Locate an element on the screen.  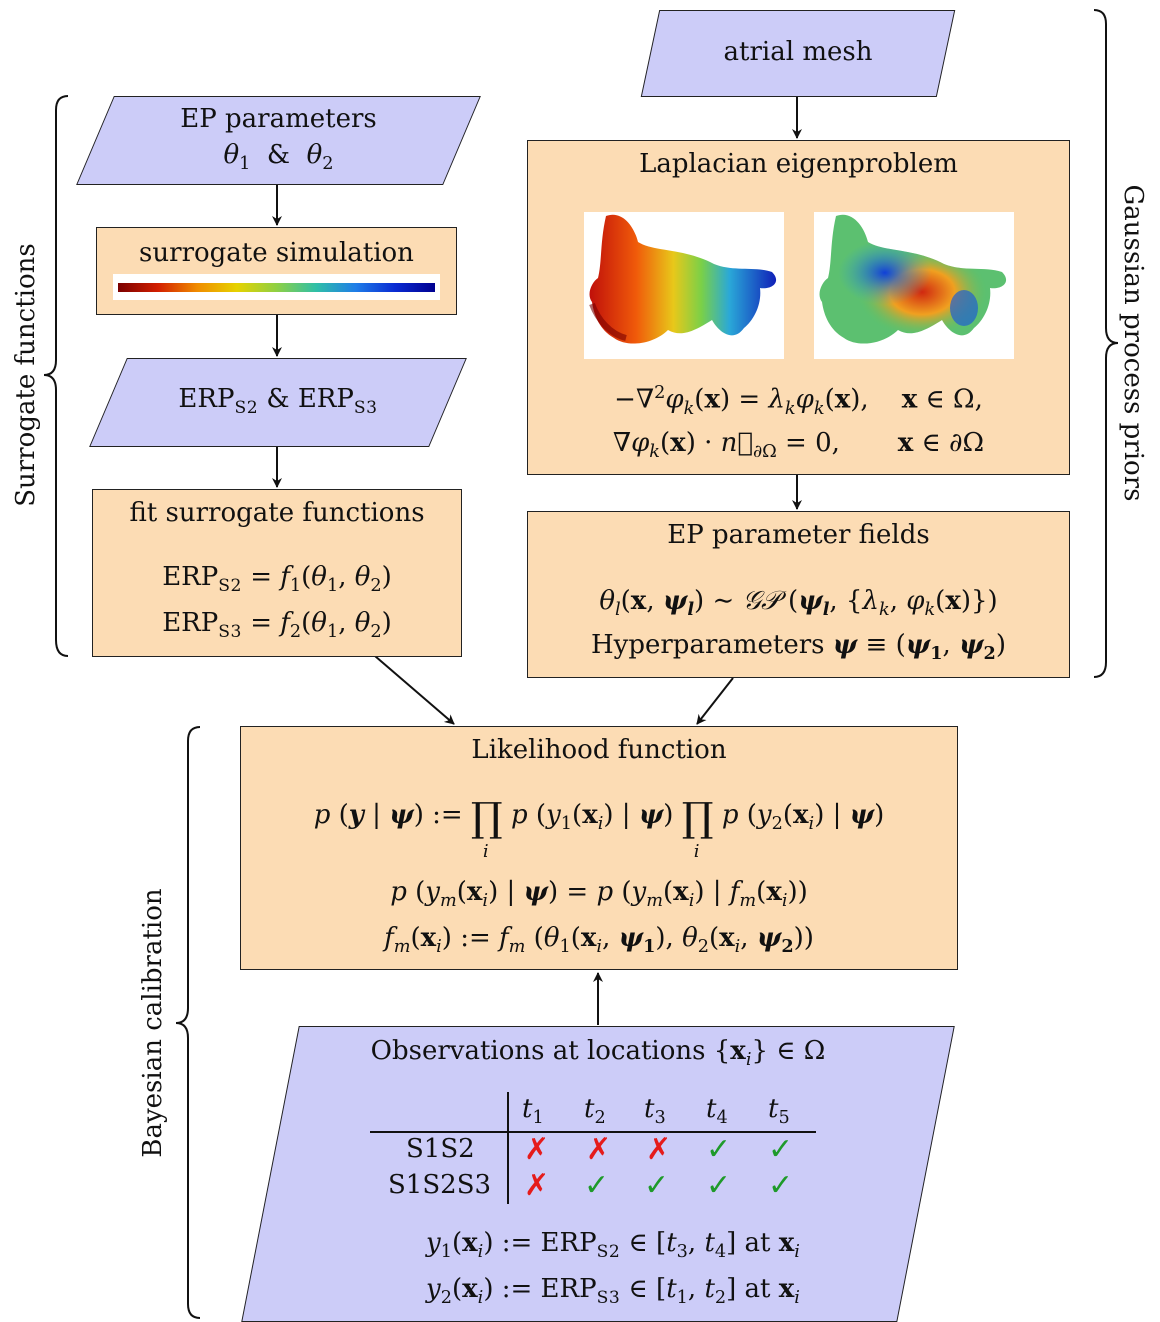
surrogate-simulation-node: surrogate simulation is located at coordinates (276, 271).